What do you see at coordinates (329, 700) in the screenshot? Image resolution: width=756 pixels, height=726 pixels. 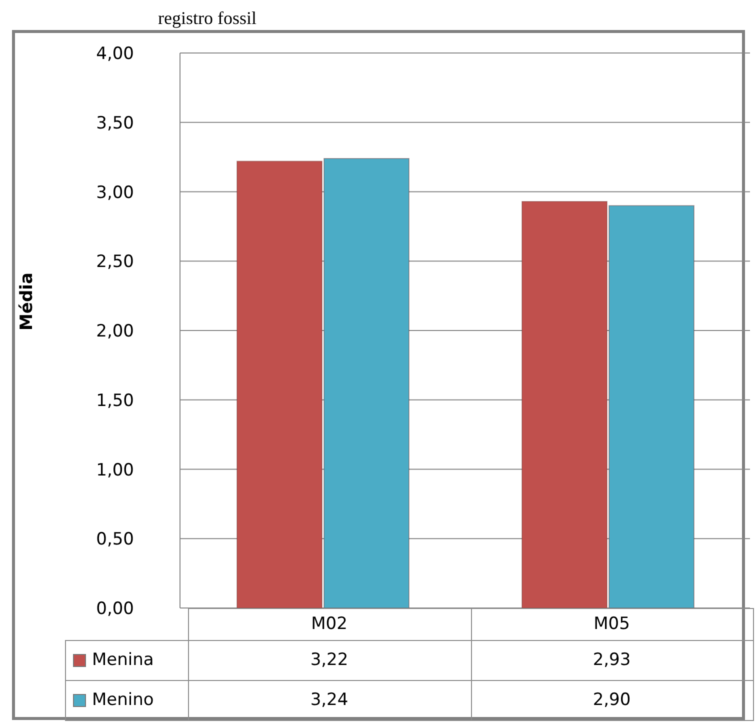 I see `data-label: 3,24` at bounding box center [329, 700].